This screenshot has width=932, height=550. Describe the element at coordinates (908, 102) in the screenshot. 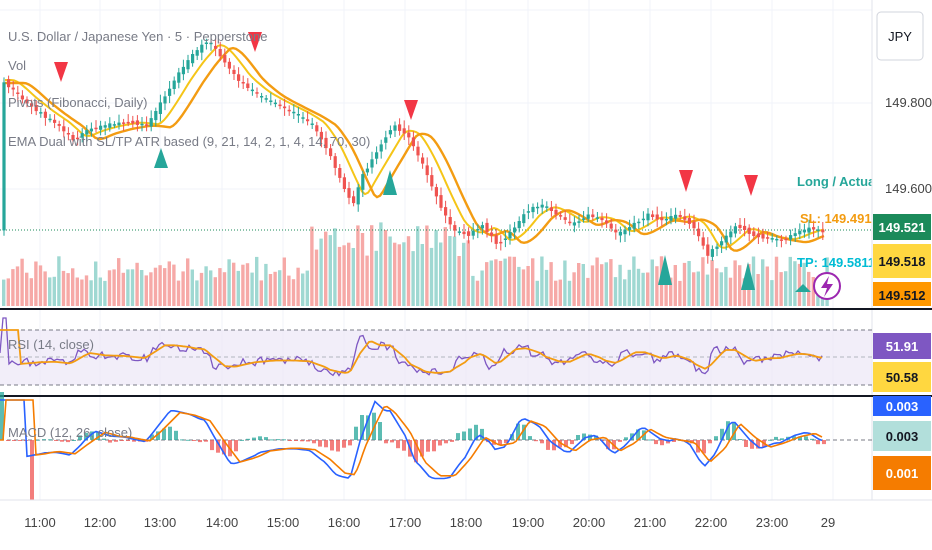

I see `price-tick: 149.800` at that location.